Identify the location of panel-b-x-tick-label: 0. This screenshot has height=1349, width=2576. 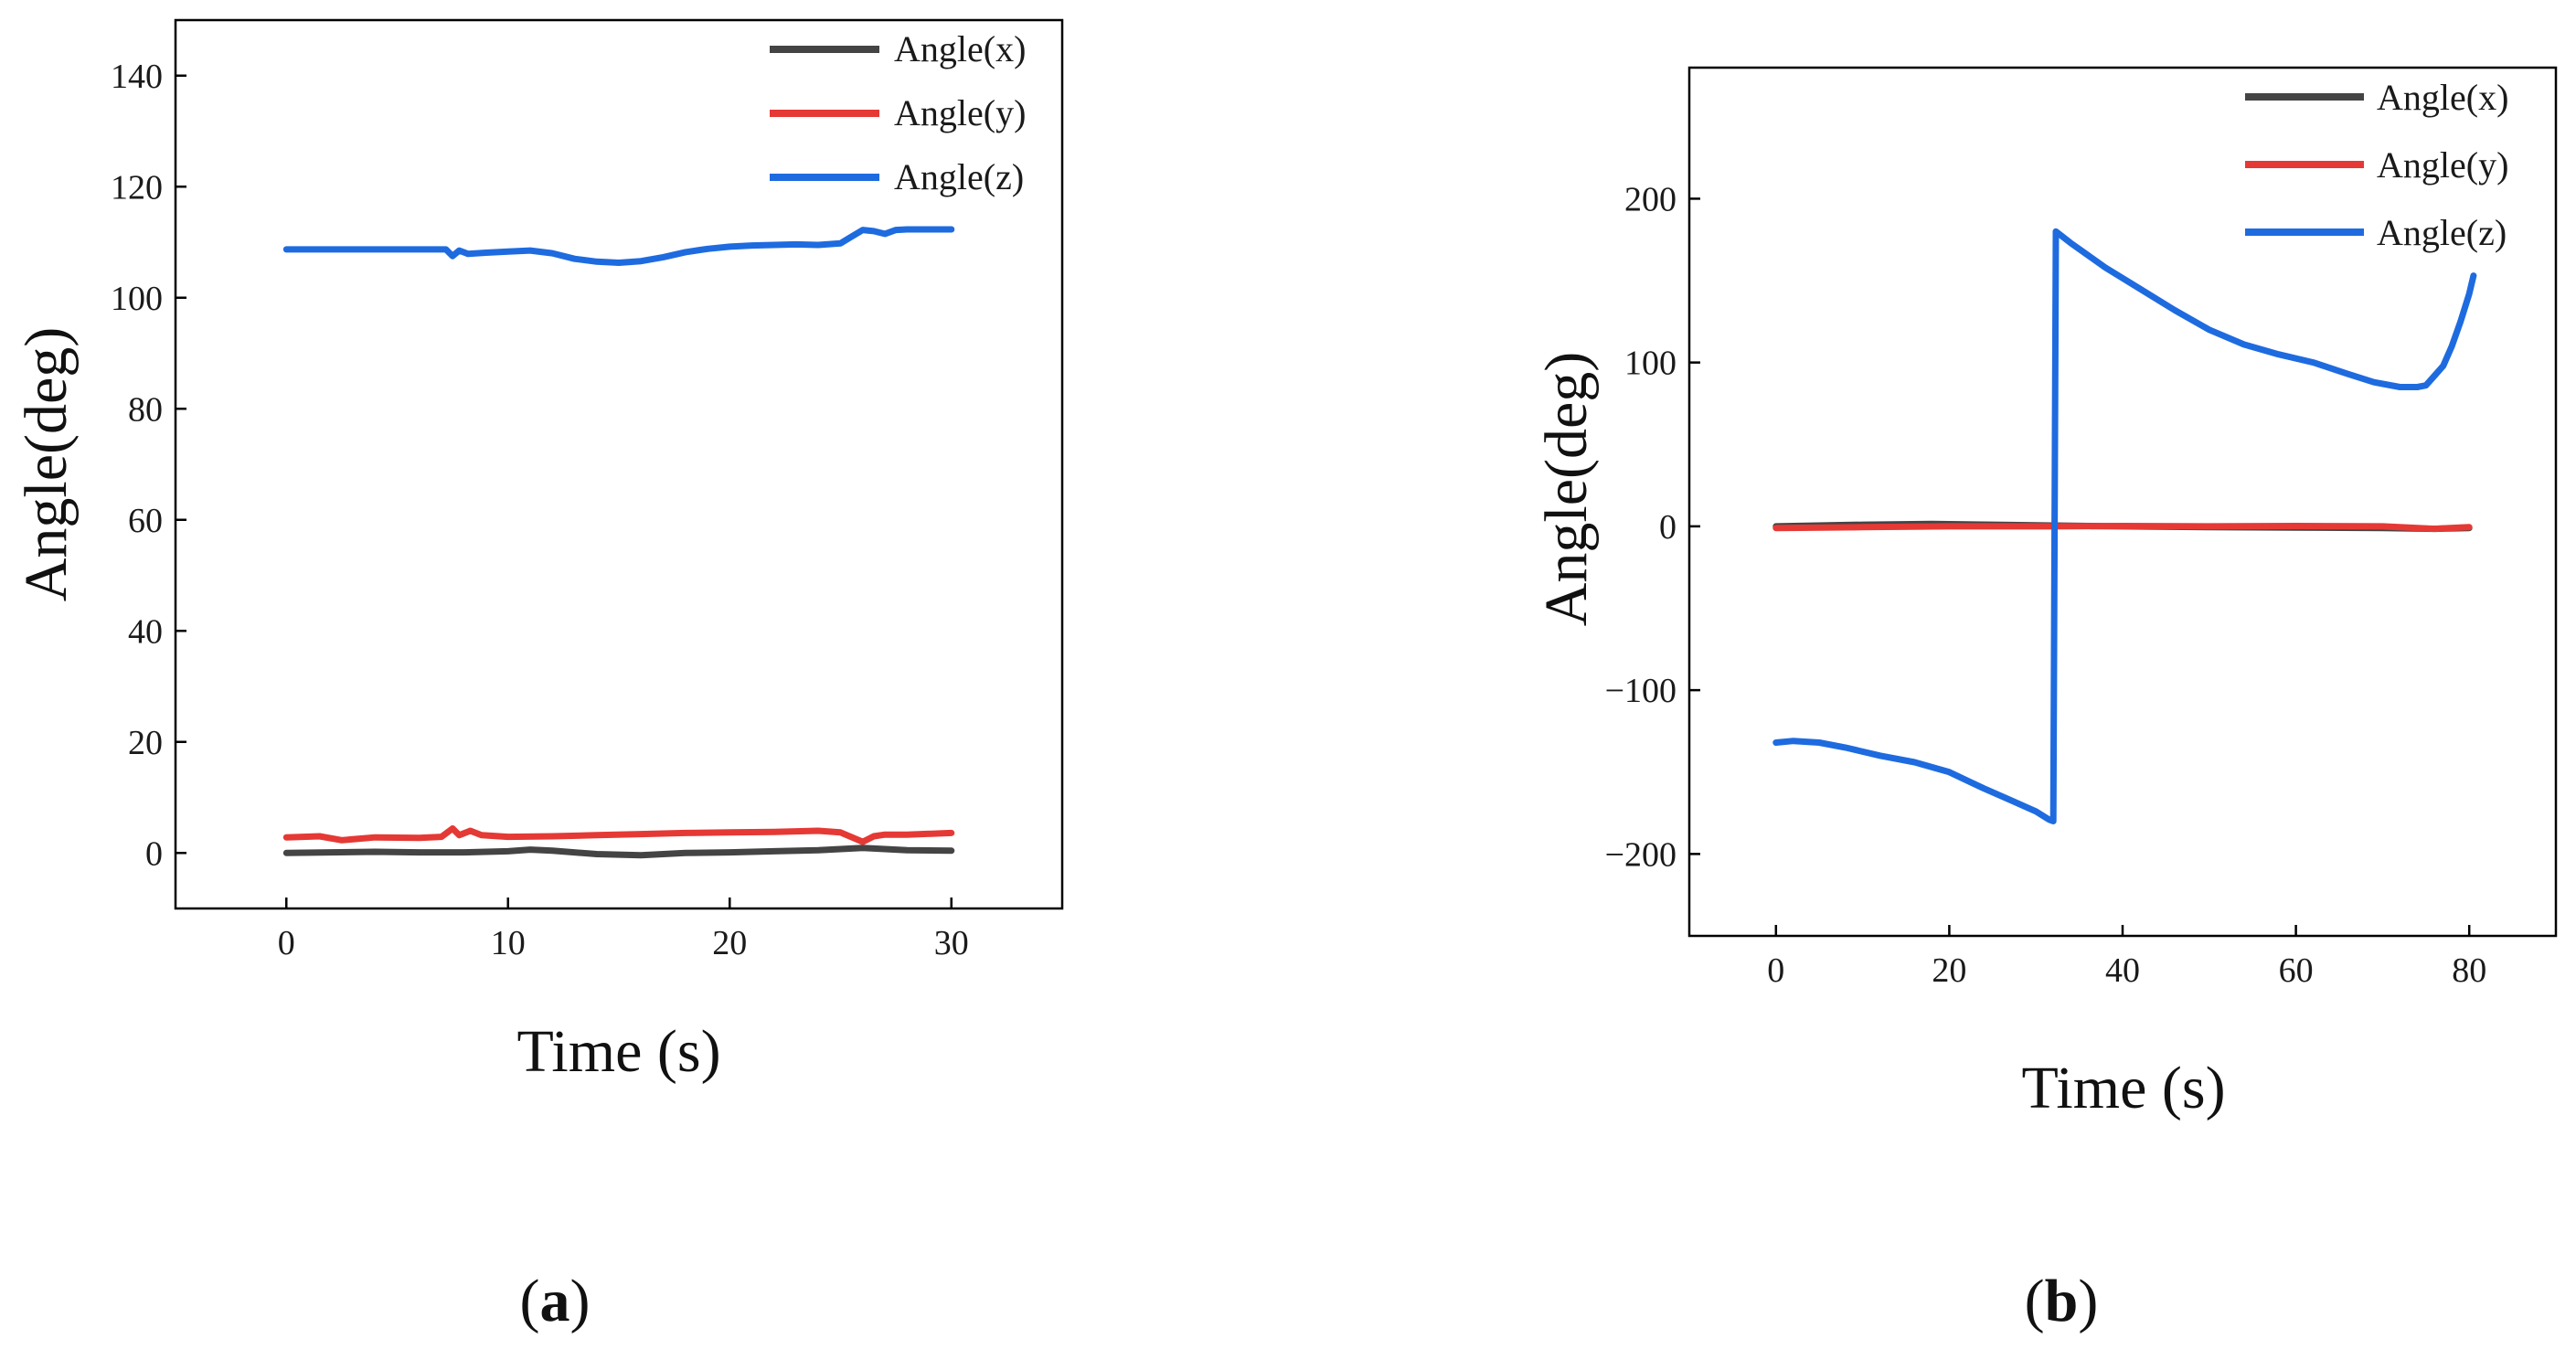
(1775, 970).